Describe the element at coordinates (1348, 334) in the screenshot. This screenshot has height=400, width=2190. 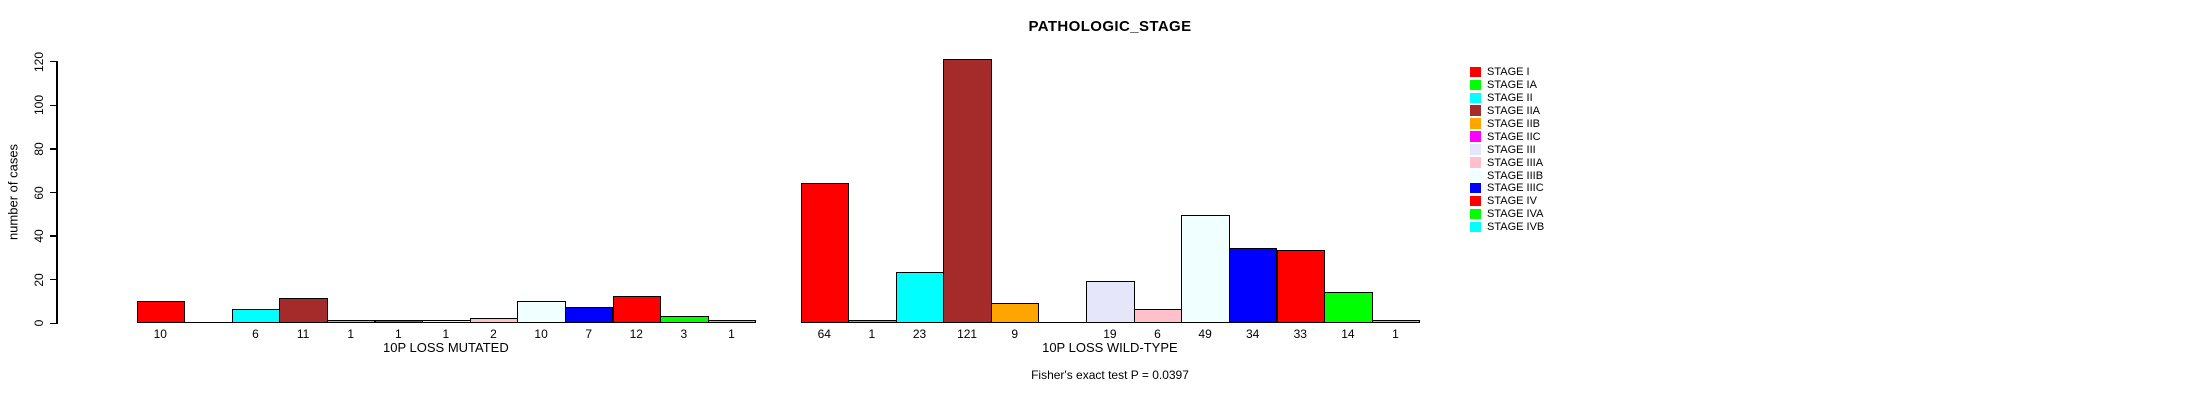
I see `bar-value-label: 14` at that location.